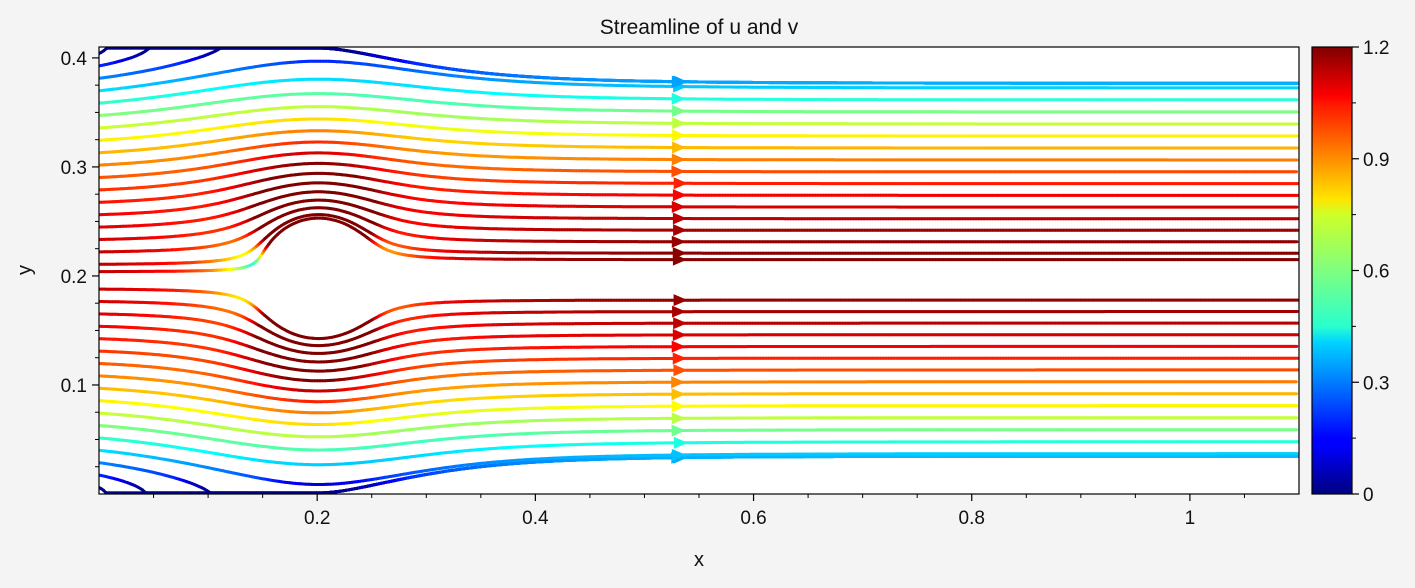 Image resolution: width=1415 pixels, height=588 pixels. What do you see at coordinates (699, 27) in the screenshot?
I see `chart-title: Streamline of u and v` at bounding box center [699, 27].